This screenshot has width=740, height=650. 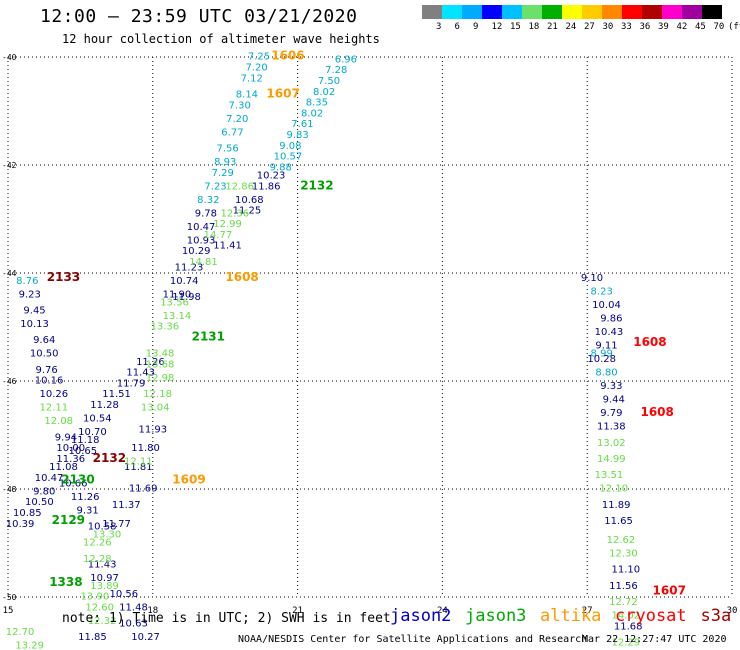 What do you see at coordinates (174, 302) in the screenshot?
I see `wave-height-label: 13.56` at bounding box center [174, 302].